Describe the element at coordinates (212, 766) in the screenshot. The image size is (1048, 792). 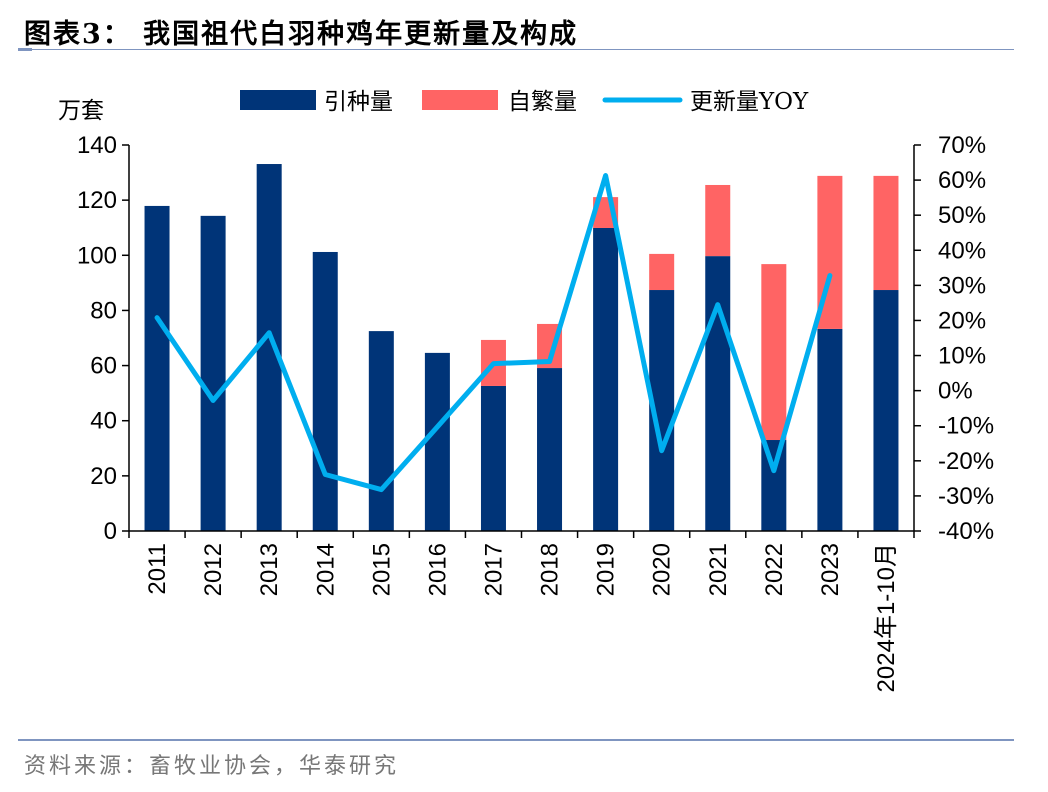
I see `source-note: 资料来源：畜牧业协会，华泰研究` at that location.